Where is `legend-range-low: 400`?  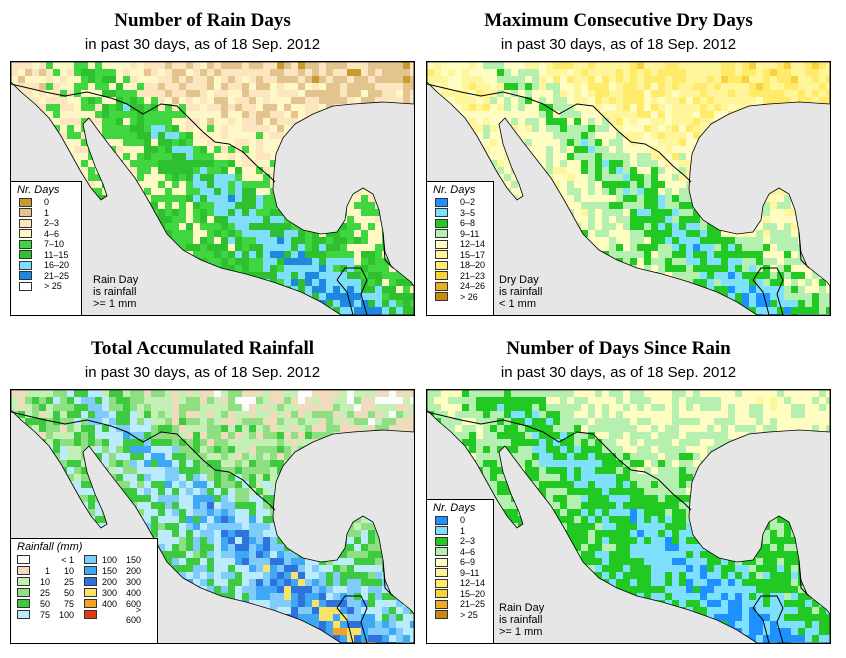
legend-range-low: 400 is located at coordinates (109, 603).